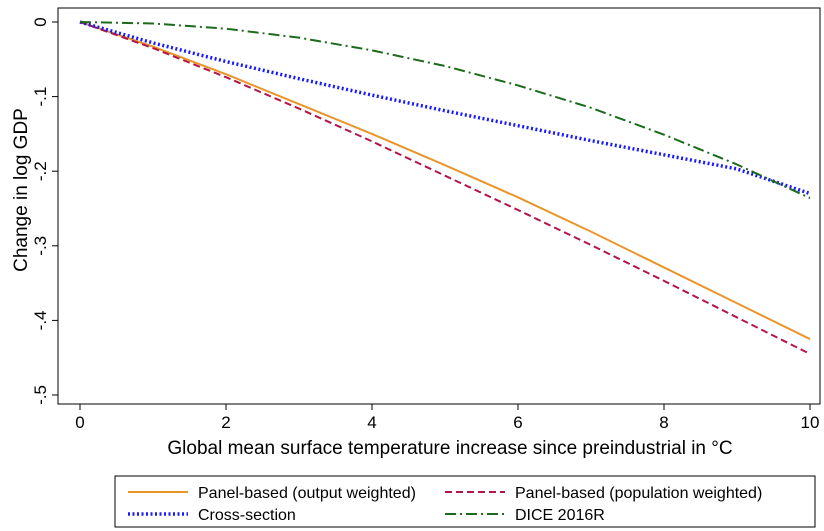 This screenshot has height=531, width=824. Describe the element at coordinates (517, 422) in the screenshot. I see `x-tick-label: 6` at that location.